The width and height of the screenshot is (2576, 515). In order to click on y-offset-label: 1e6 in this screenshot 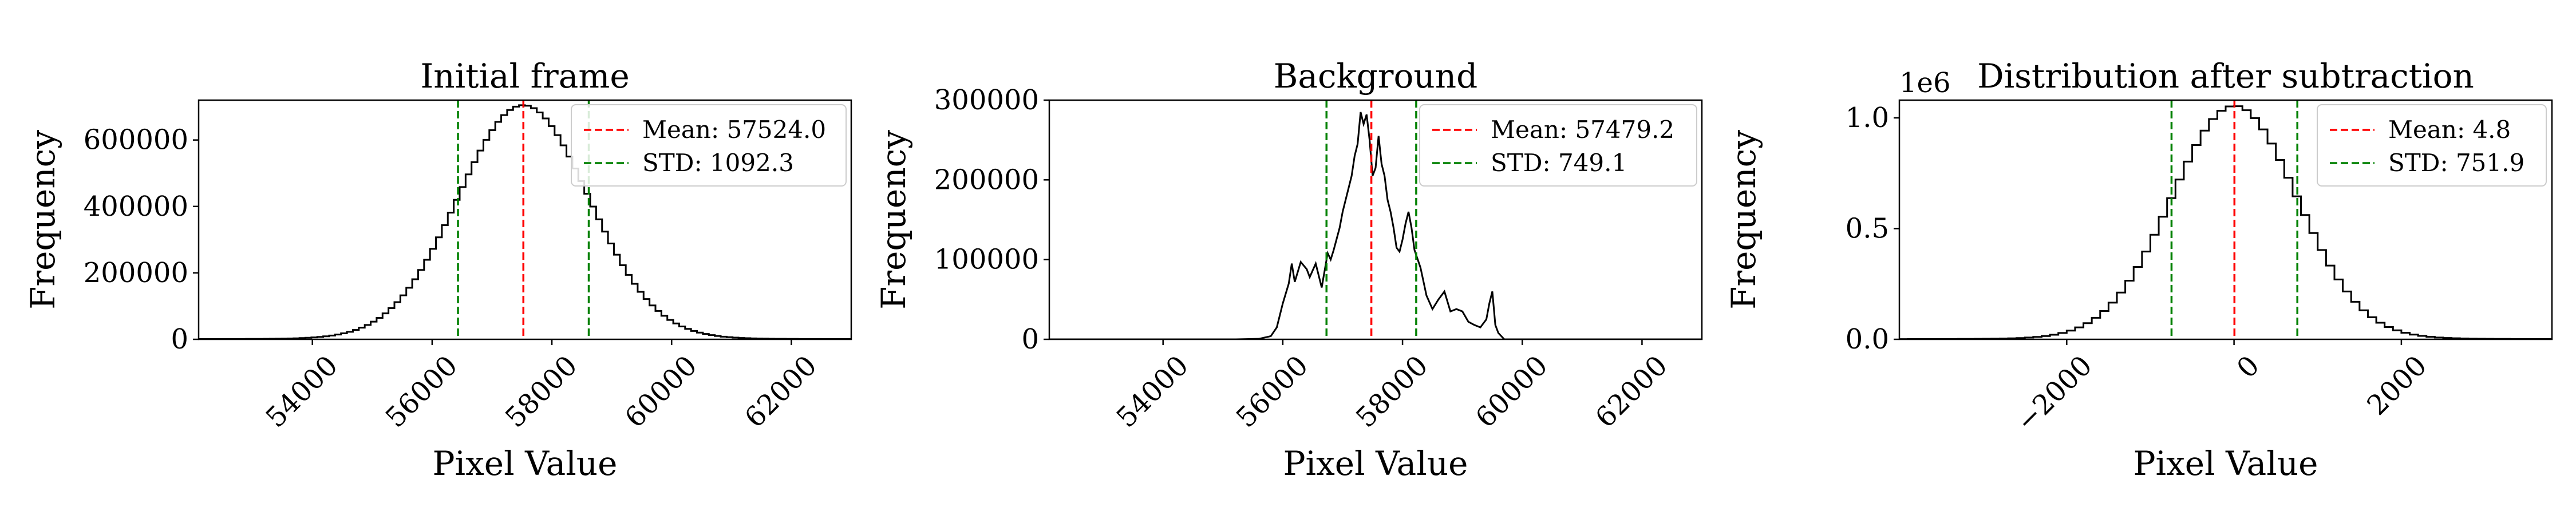, I will do `click(1924, 83)`.